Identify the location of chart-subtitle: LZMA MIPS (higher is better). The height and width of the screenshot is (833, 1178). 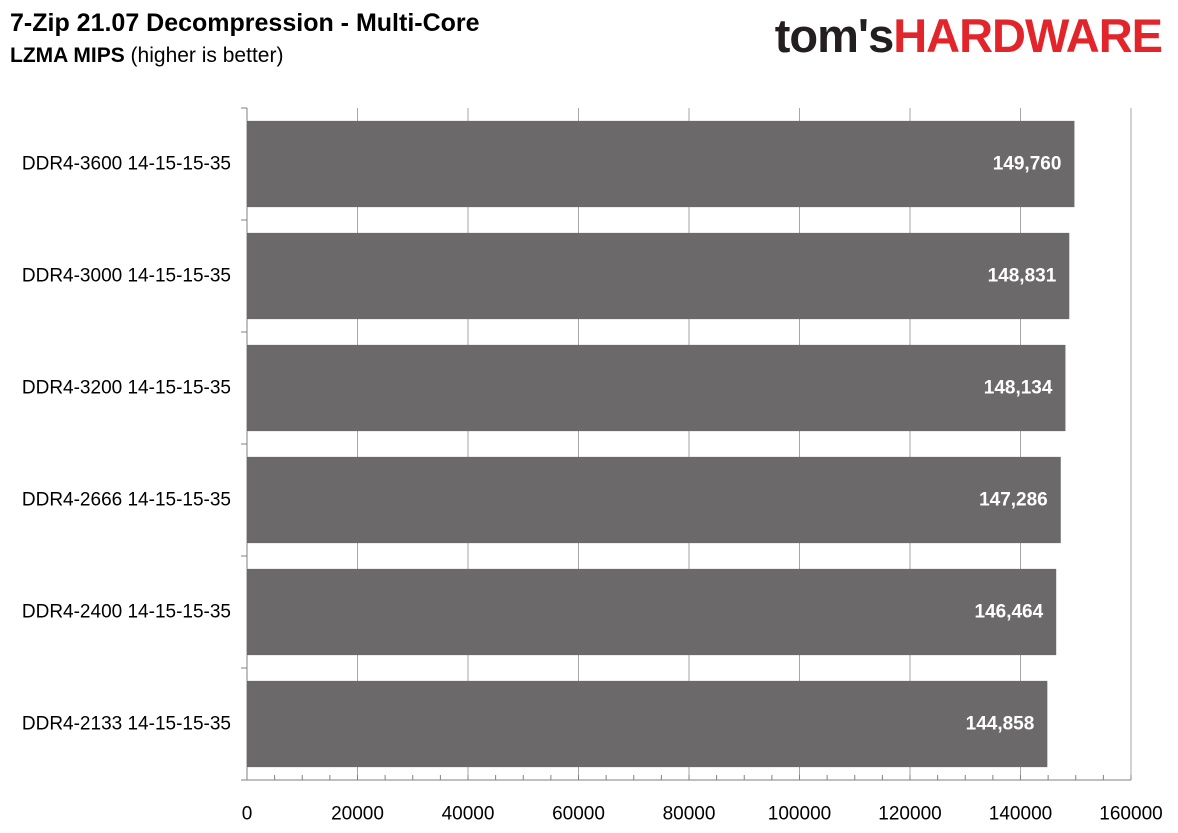
(146, 56).